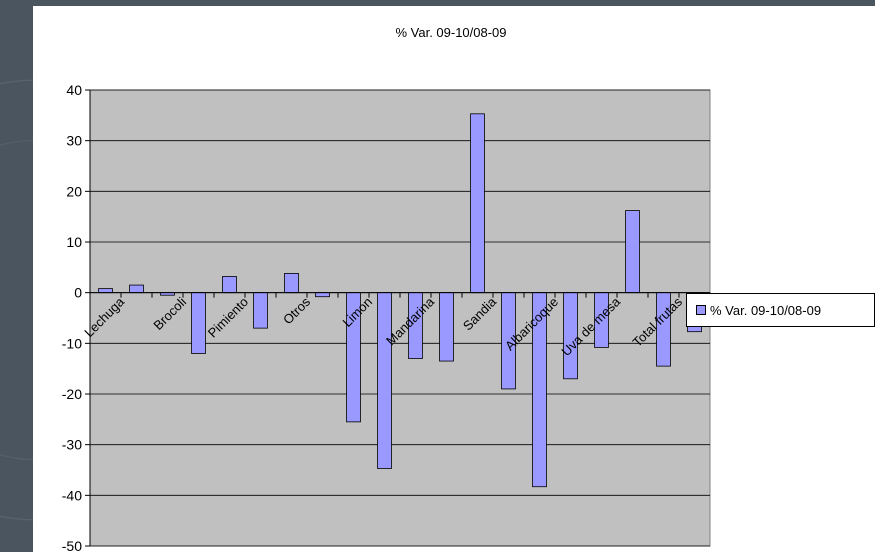  I want to click on legend-swatch, so click(701, 310).